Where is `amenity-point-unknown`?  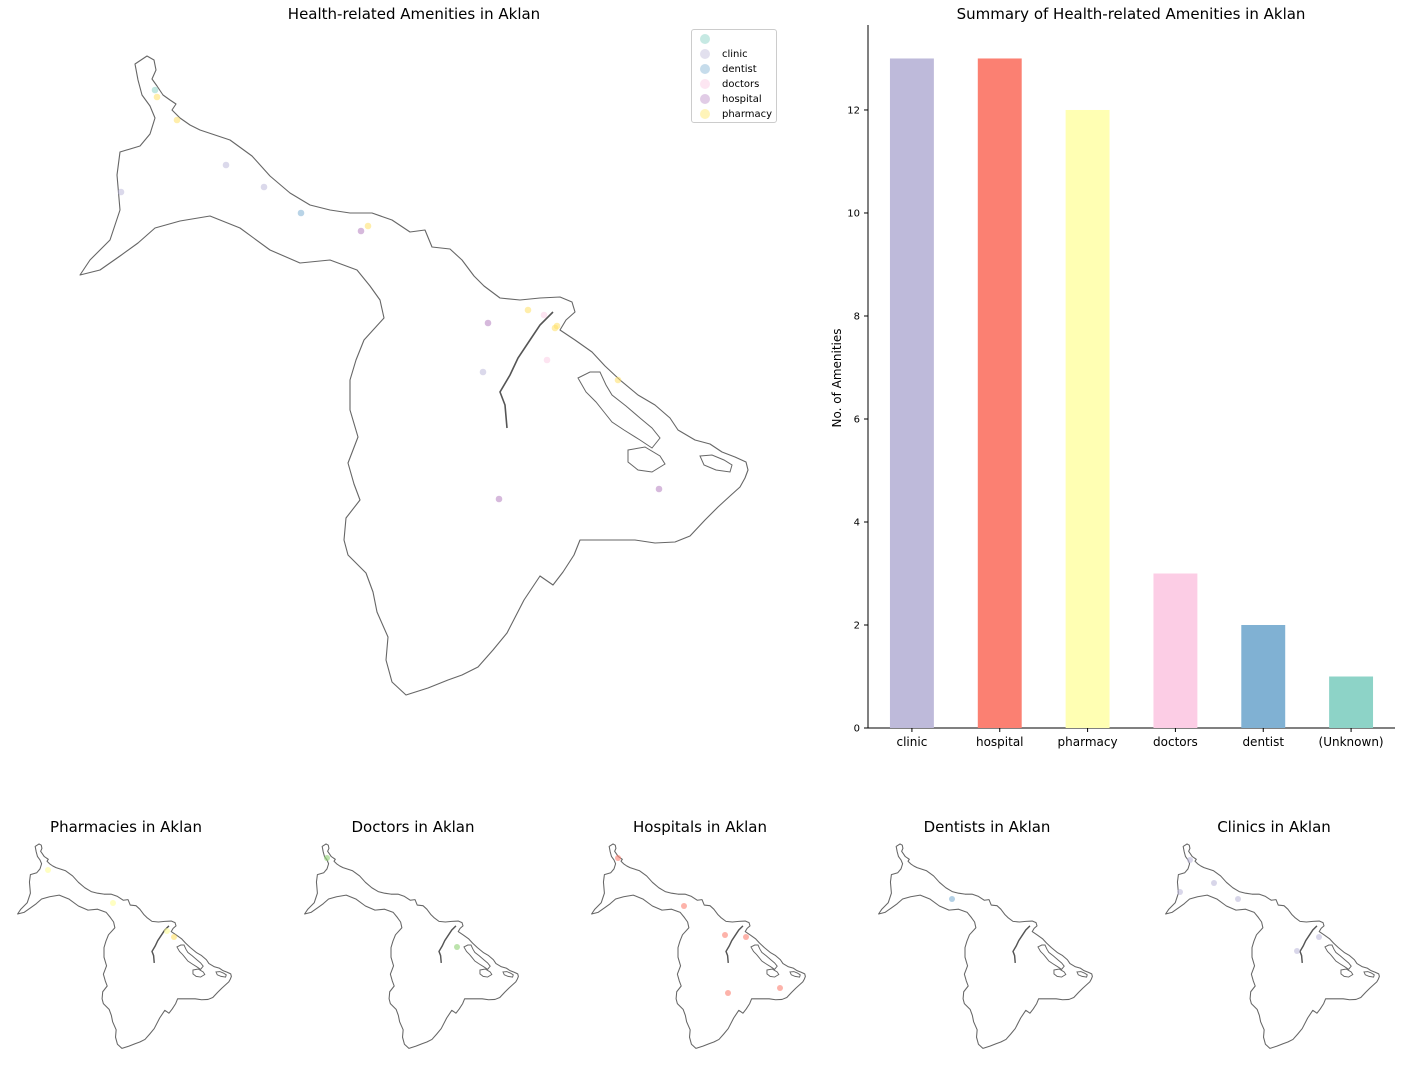
amenity-point-unknown is located at coordinates (155, 90).